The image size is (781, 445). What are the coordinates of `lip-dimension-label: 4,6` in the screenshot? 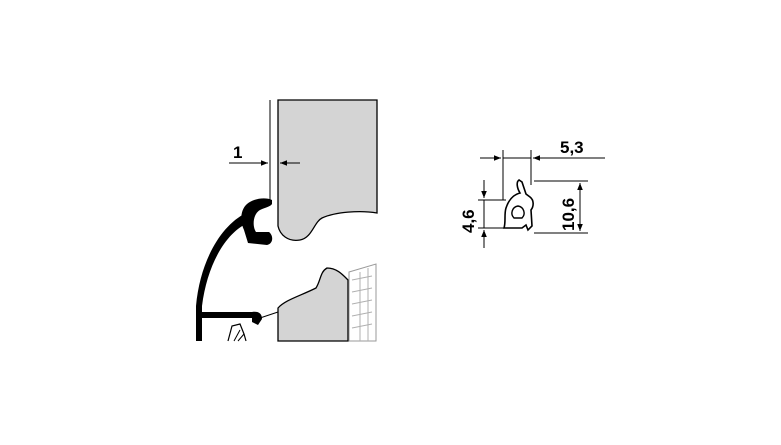 It's located at (468, 221).